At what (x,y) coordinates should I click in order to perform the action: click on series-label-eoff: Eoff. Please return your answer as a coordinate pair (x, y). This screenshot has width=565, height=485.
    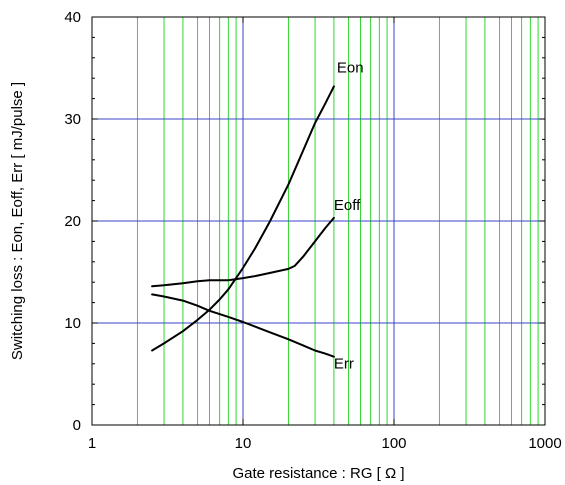
    Looking at the image, I should click on (347, 205).